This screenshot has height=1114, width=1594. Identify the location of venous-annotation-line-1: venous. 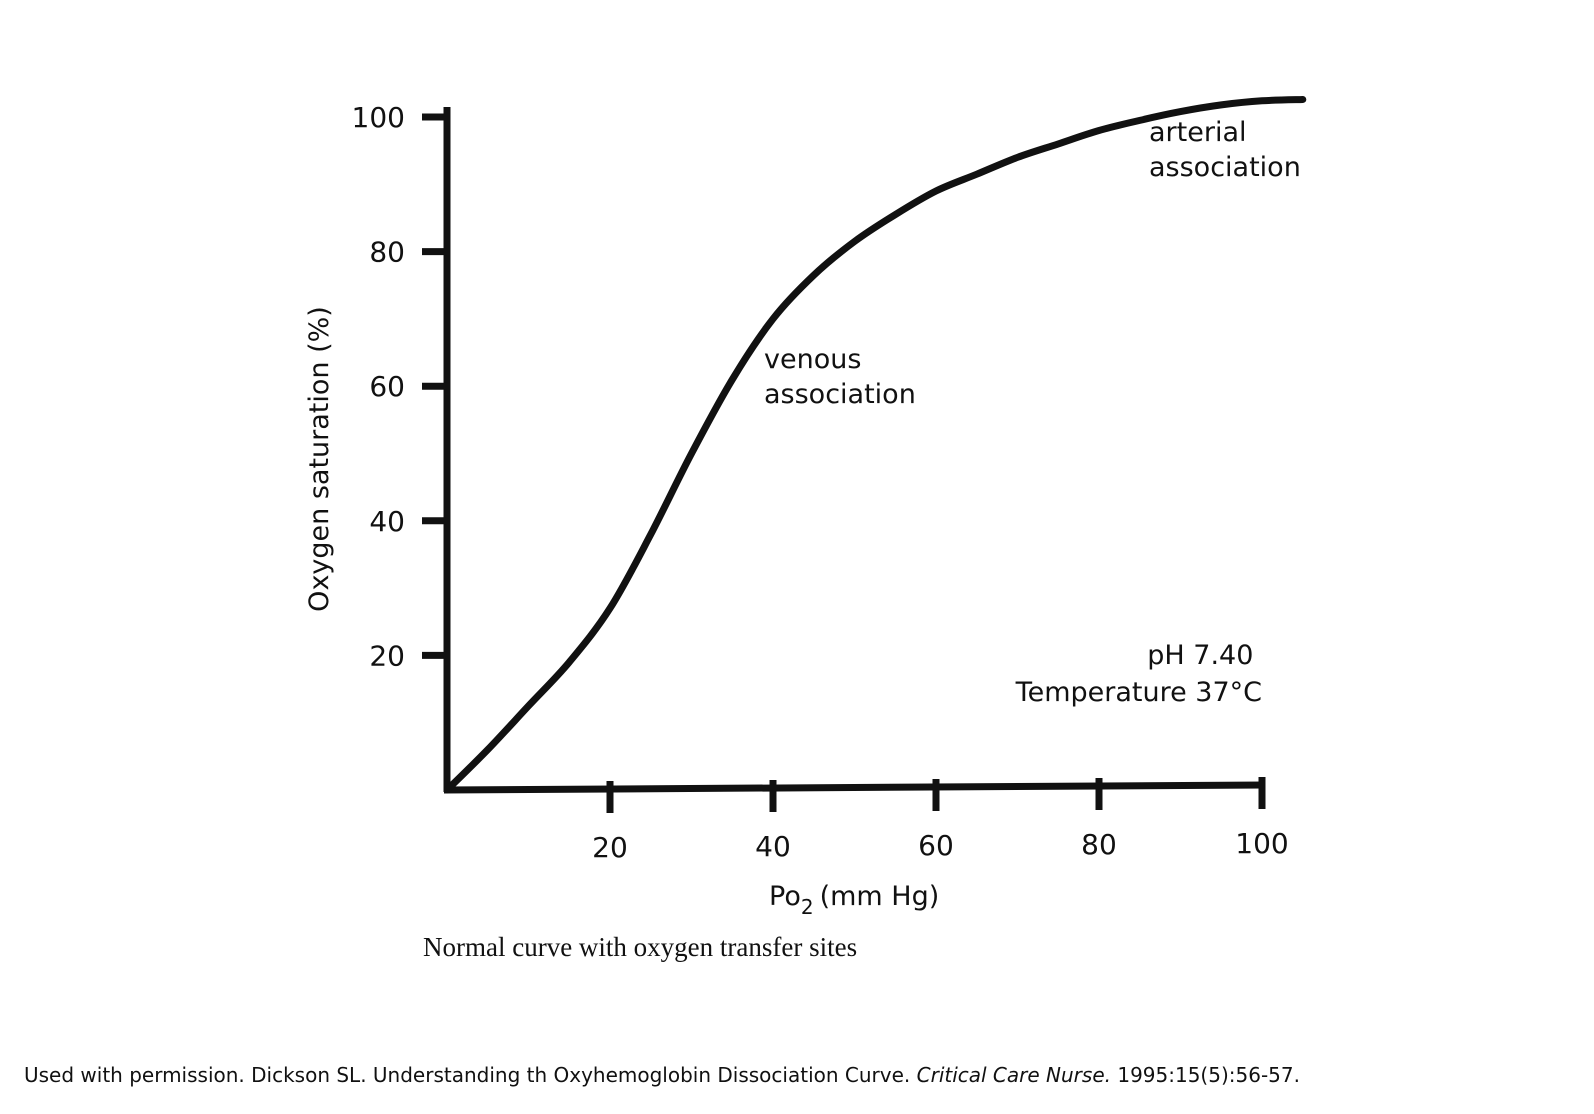
(812, 359).